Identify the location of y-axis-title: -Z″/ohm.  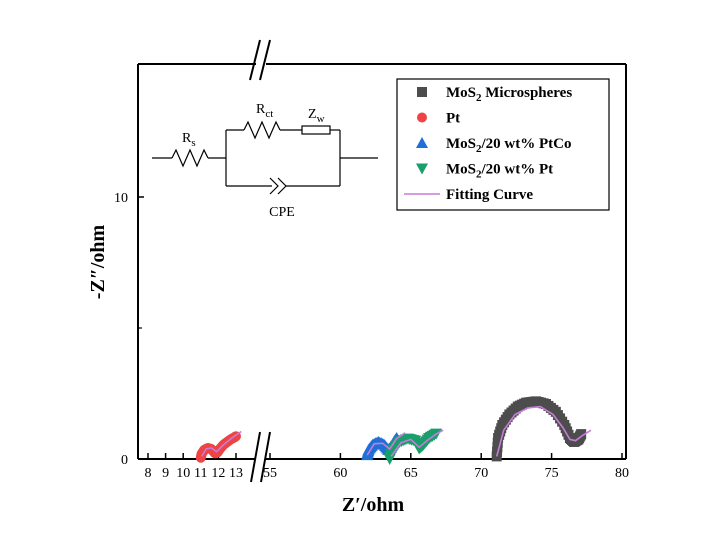
(98, 261).